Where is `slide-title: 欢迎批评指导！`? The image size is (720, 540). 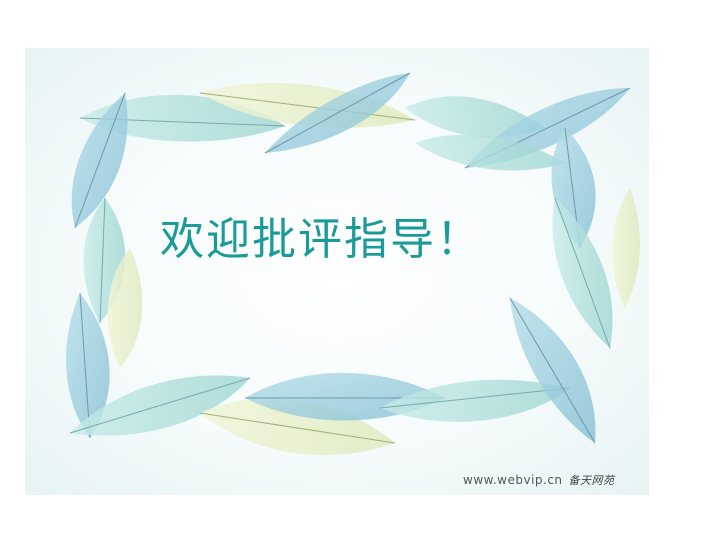
slide-title: 欢迎批评指导！ is located at coordinates (321, 239).